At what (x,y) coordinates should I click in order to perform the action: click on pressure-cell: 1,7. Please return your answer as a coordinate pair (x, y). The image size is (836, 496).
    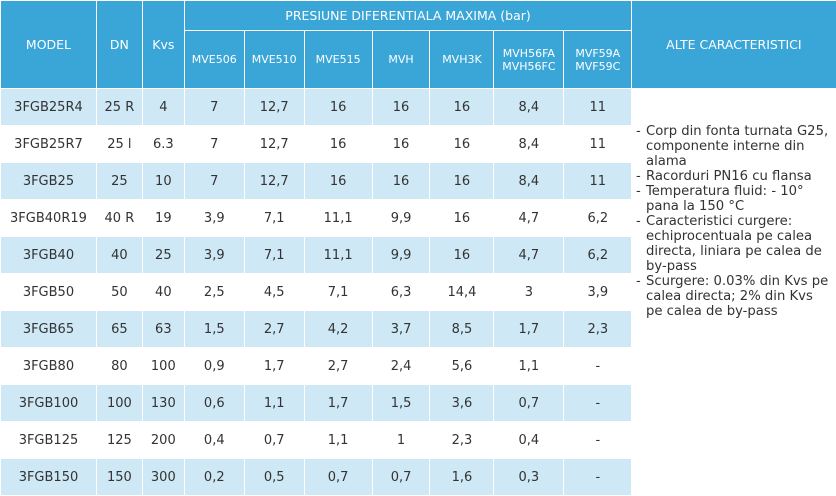
    Looking at the image, I should click on (529, 329).